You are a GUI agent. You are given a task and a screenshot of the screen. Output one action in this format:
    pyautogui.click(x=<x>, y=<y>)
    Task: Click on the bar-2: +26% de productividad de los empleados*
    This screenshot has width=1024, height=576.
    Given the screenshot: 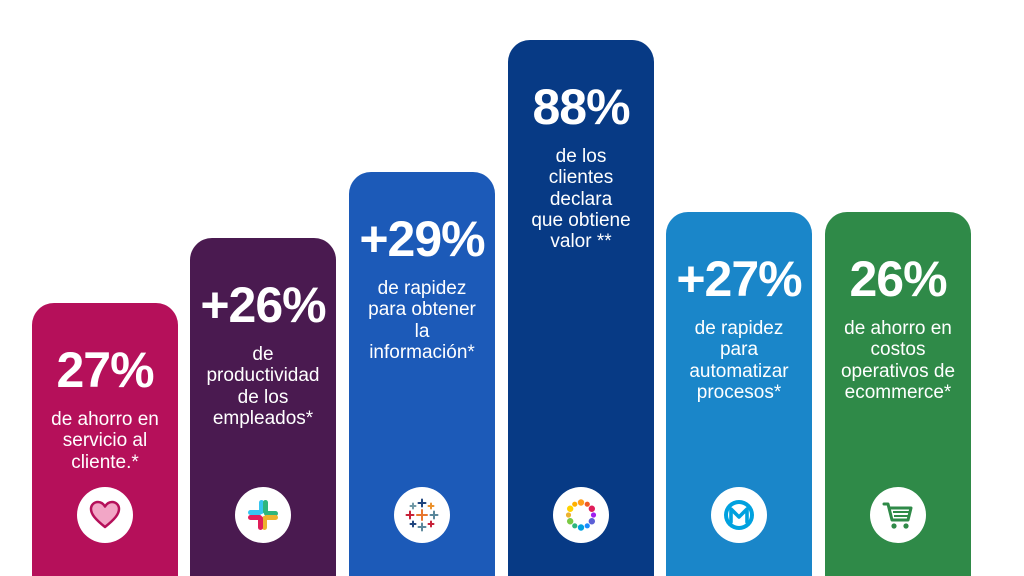 What is the action you would take?
    pyautogui.click(x=263, y=407)
    